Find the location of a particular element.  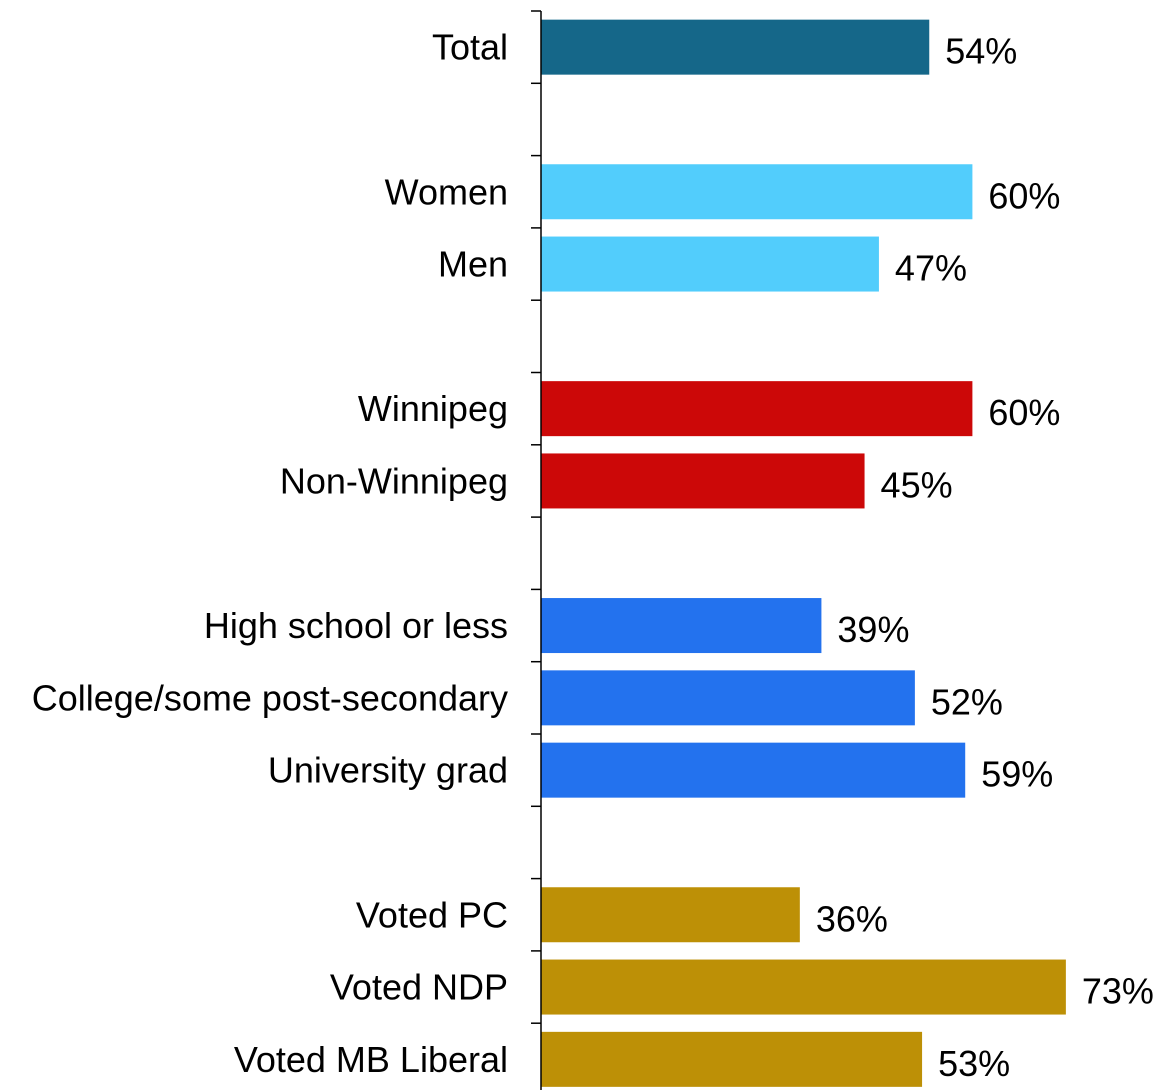

category-label: Winnipeg is located at coordinates (433, 408).